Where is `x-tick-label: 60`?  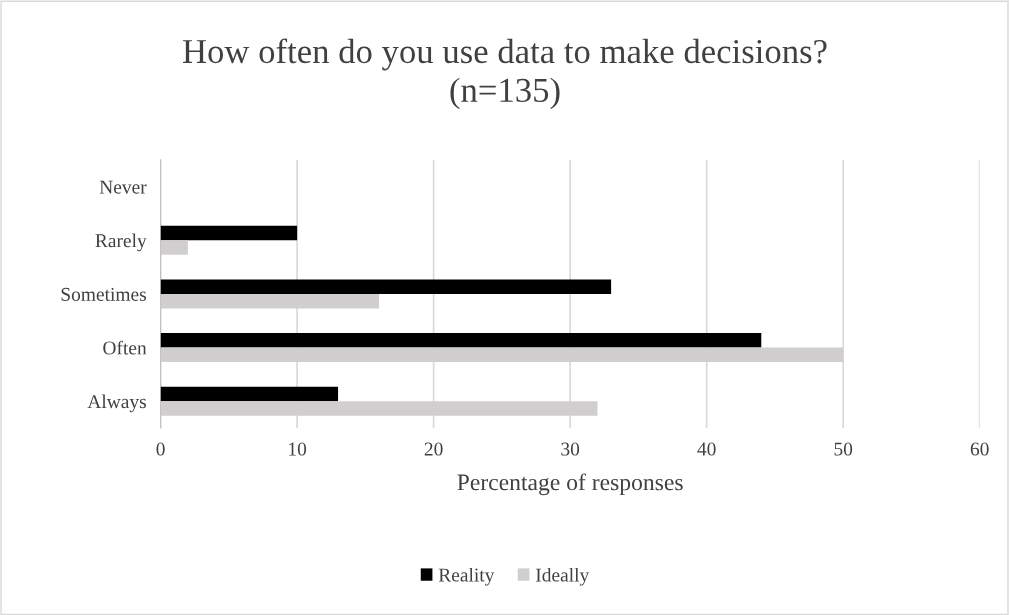 x-tick-label: 60 is located at coordinates (979, 449).